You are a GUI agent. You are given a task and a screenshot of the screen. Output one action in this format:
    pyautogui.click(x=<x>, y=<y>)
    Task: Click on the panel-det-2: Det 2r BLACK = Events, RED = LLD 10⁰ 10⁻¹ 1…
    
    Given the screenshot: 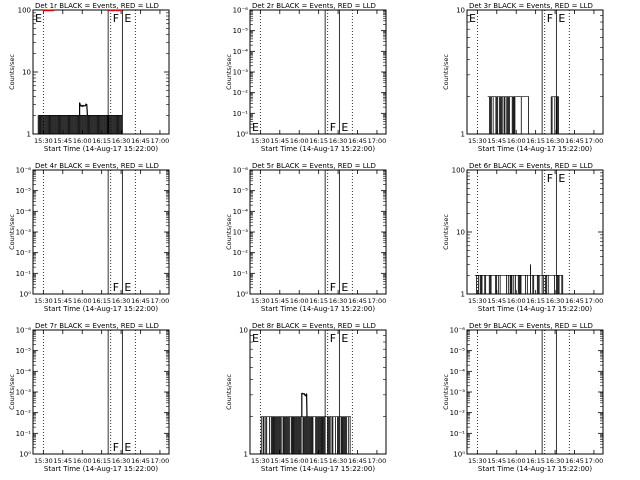 What is the action you would take?
    pyautogui.click(x=306, y=77)
    